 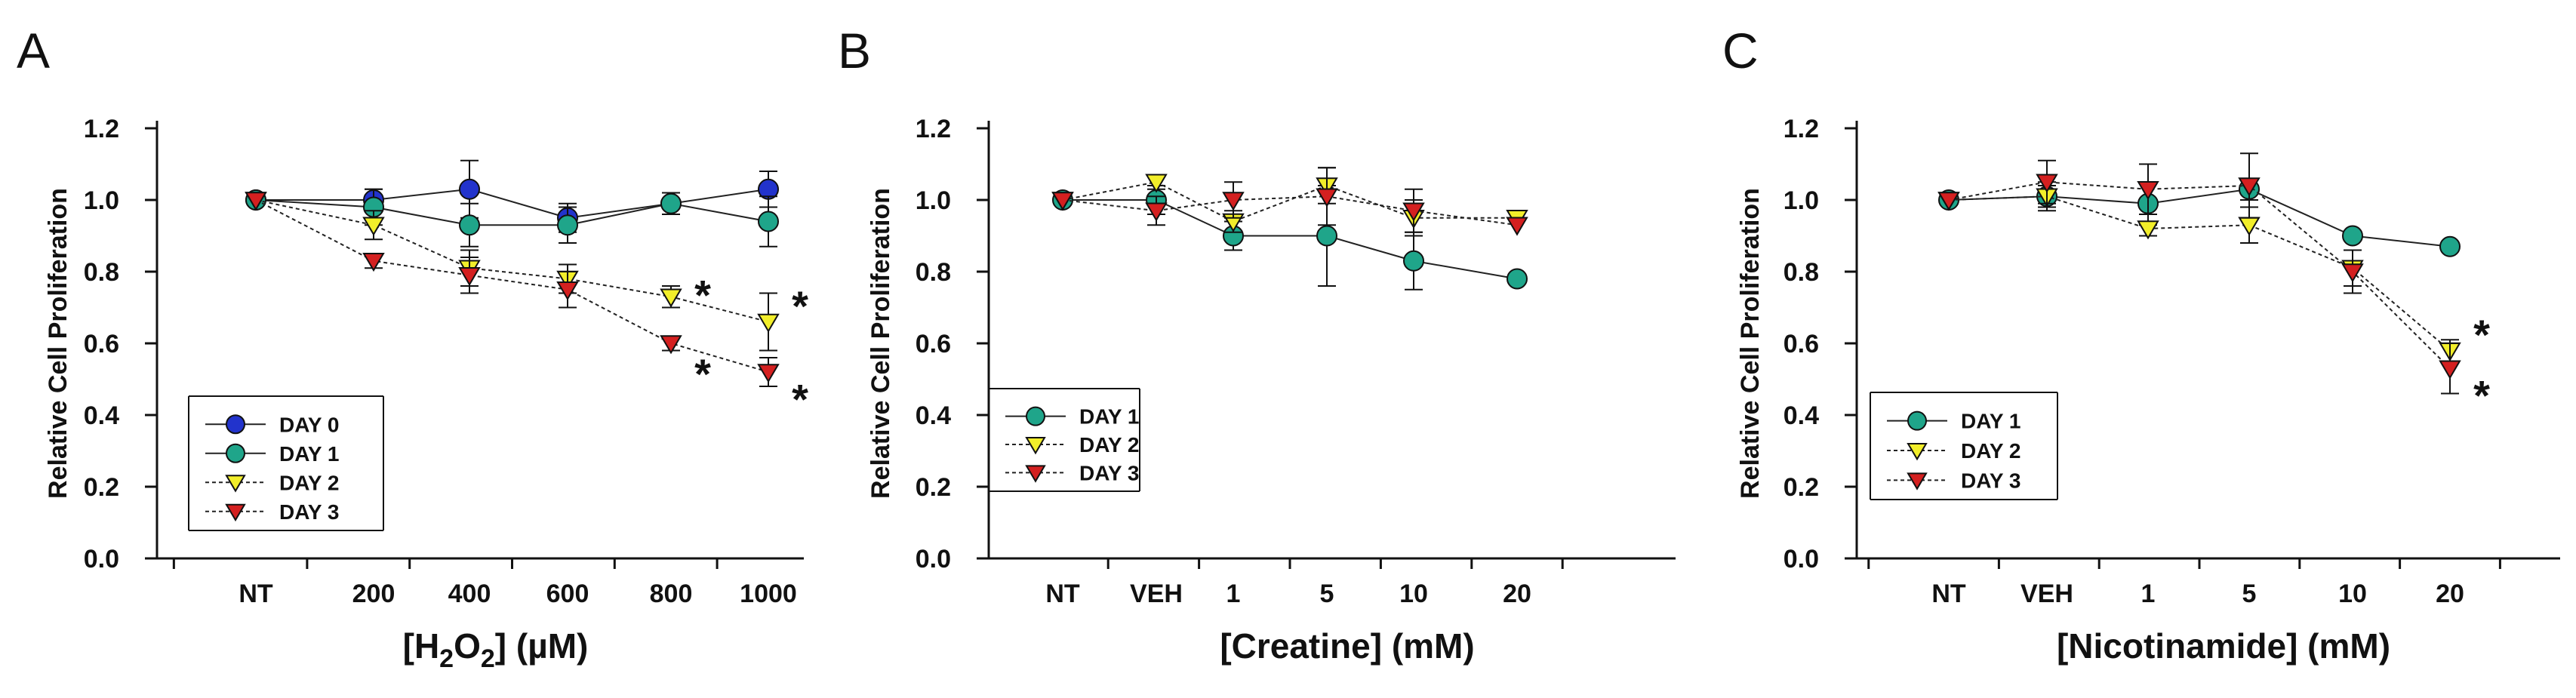 I want to click on panel-letter: B, so click(x=854, y=50).